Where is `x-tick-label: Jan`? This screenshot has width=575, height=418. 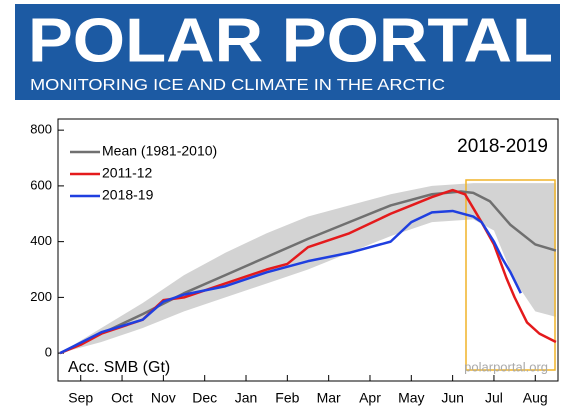
x-tick-label: Jan is located at coordinates (246, 398).